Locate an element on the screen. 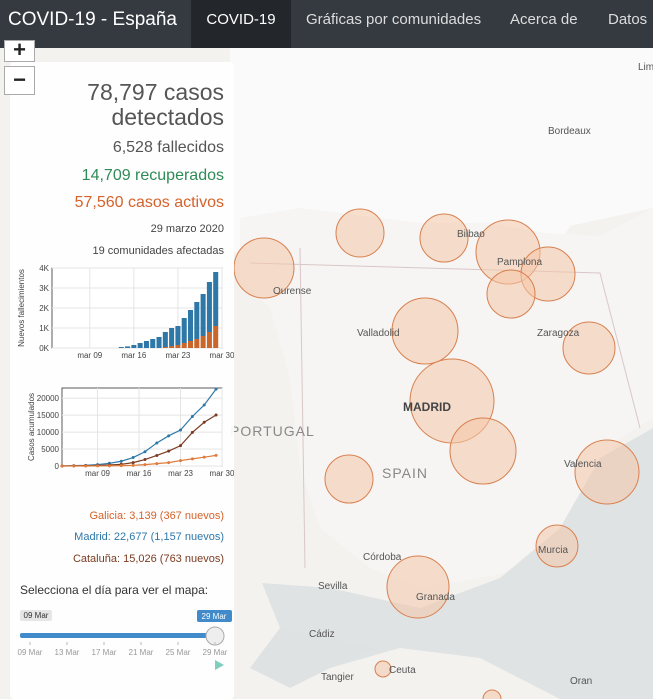  place: Pamplona is located at coordinates (519, 262).